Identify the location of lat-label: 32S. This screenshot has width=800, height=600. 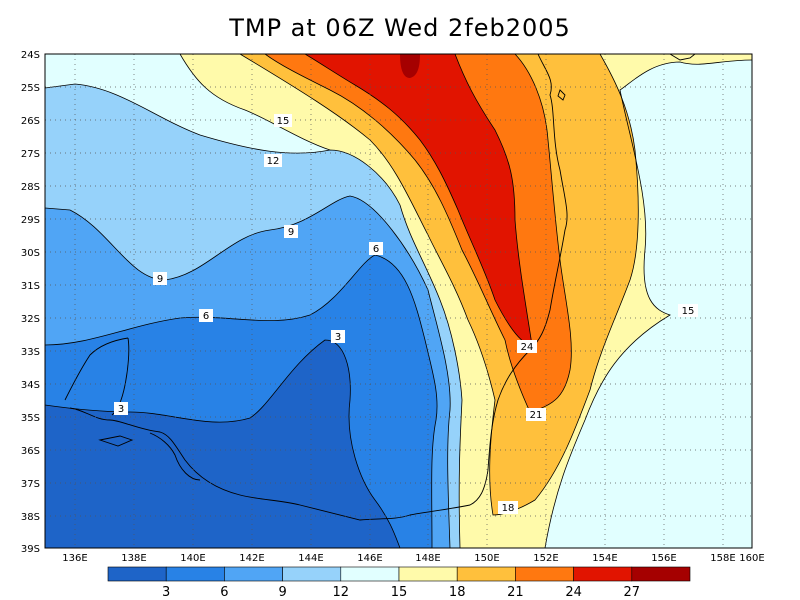
(30, 319).